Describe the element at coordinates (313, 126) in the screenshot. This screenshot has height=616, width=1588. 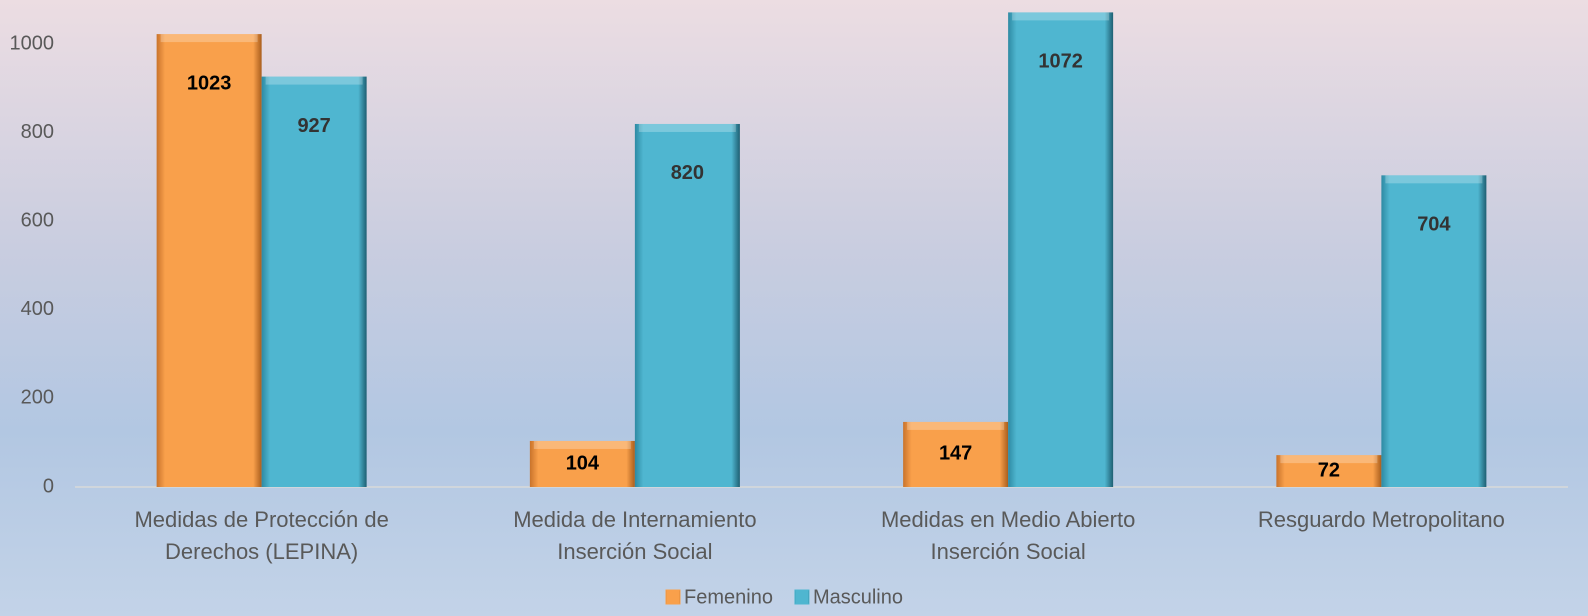
I see `data-label: 927` at that location.